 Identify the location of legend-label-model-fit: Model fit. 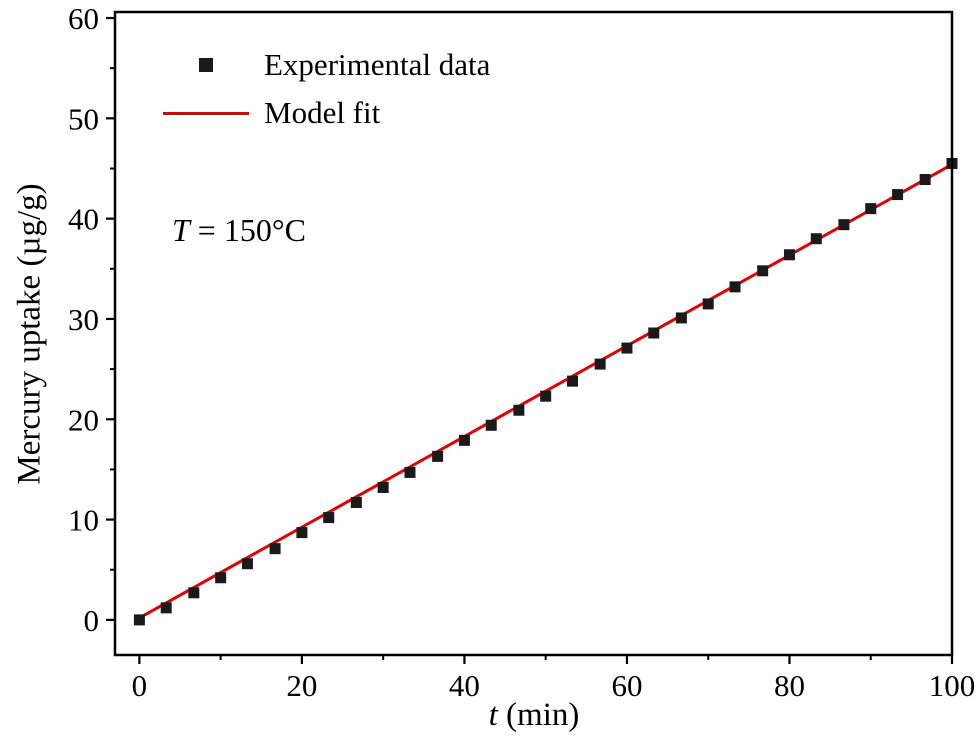
(322, 112).